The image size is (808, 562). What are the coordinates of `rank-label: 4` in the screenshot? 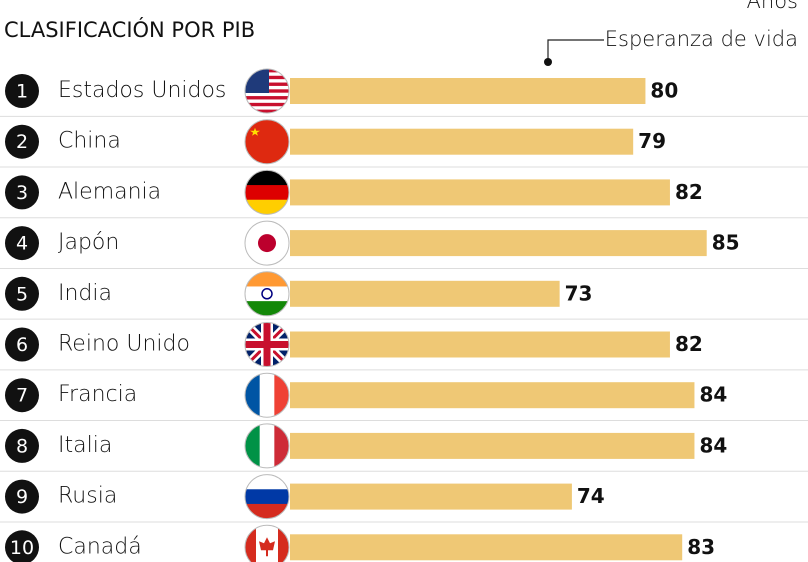 It's located at (22, 244).